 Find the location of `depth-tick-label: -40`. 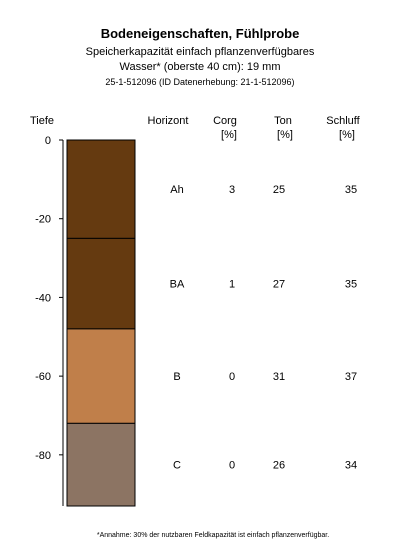

depth-tick-label: -40 is located at coordinates (43, 298).